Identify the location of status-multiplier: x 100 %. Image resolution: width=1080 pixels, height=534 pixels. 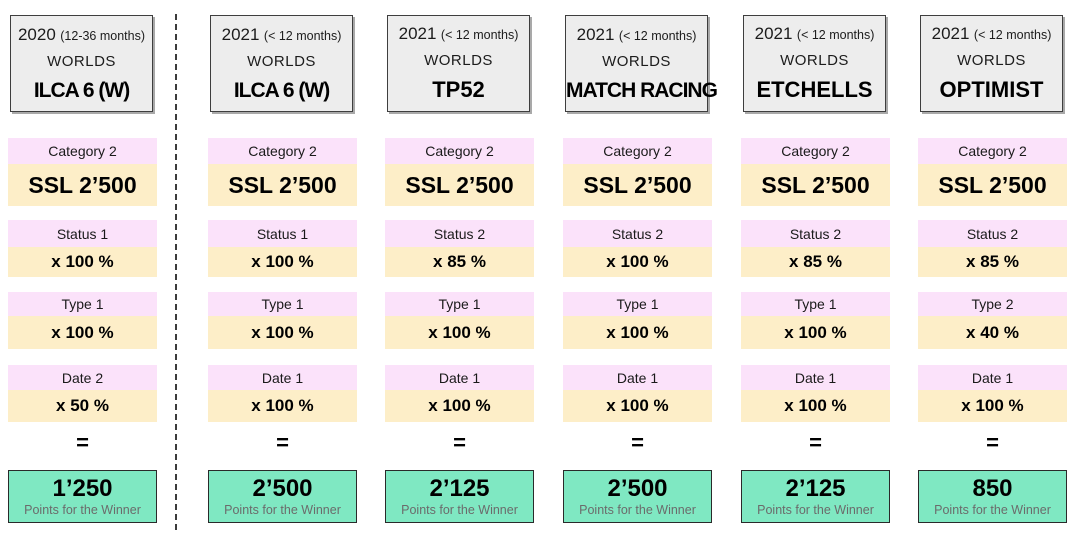
(282, 262).